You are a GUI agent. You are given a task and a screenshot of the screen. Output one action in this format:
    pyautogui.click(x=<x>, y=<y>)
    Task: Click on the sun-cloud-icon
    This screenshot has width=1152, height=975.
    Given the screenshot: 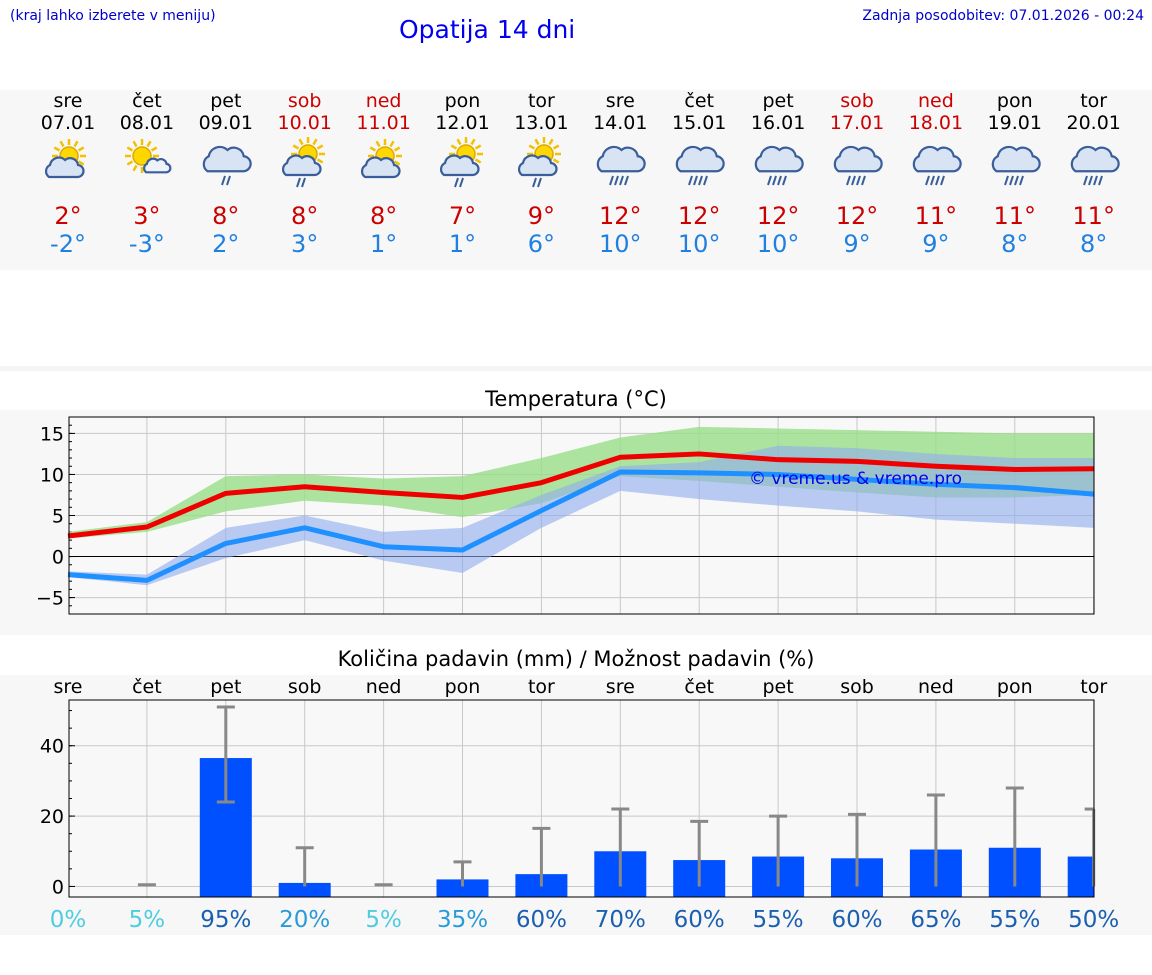 What is the action you would take?
    pyautogui.click(x=384, y=168)
    